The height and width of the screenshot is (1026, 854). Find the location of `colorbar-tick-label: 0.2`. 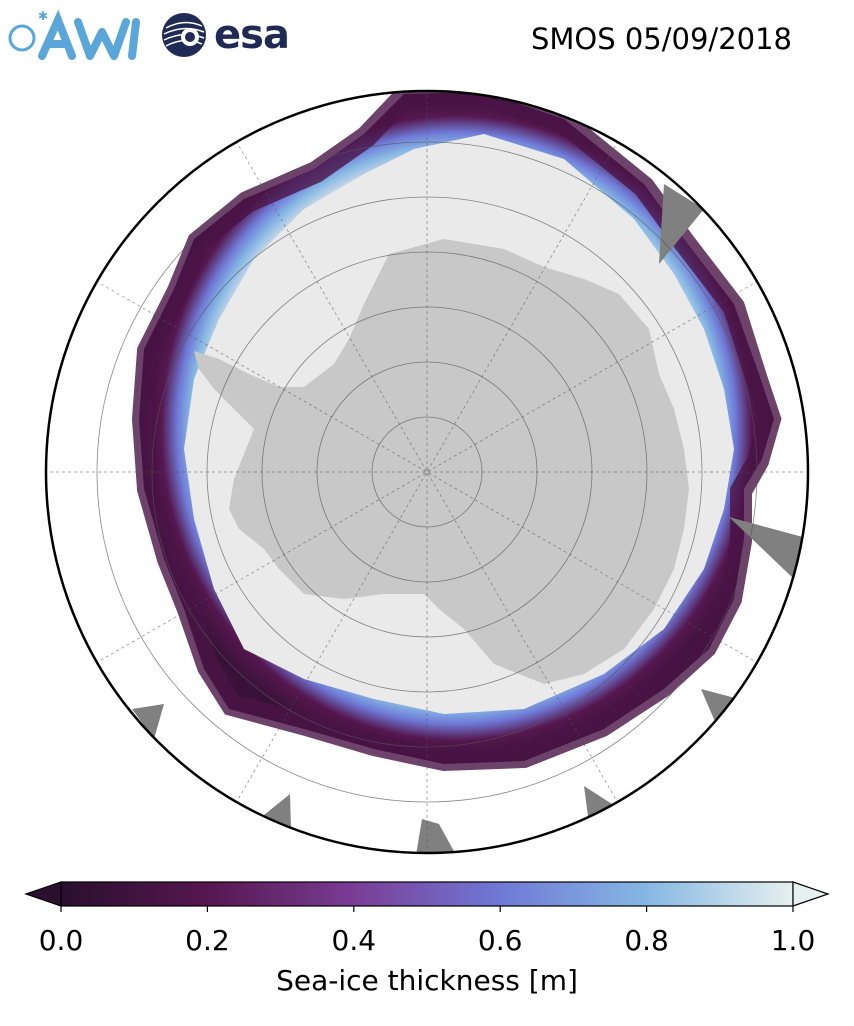

colorbar-tick-label: 0.2 is located at coordinates (207, 940).